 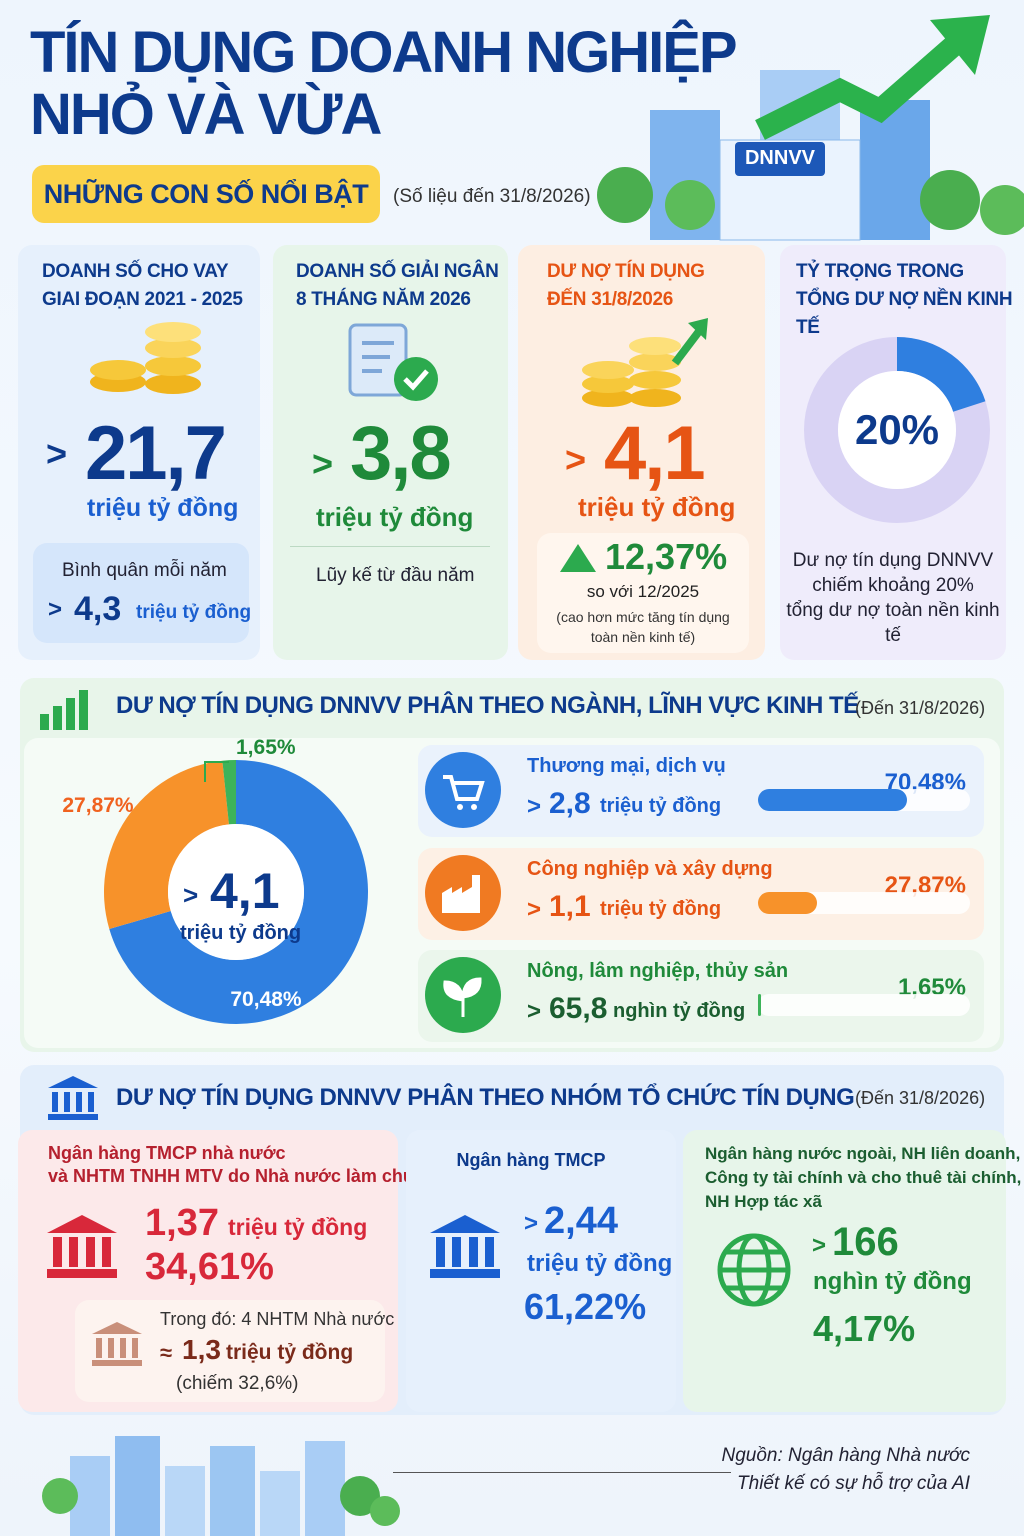 I want to click on slice-label: 70,48%, so click(x=266, y=999).